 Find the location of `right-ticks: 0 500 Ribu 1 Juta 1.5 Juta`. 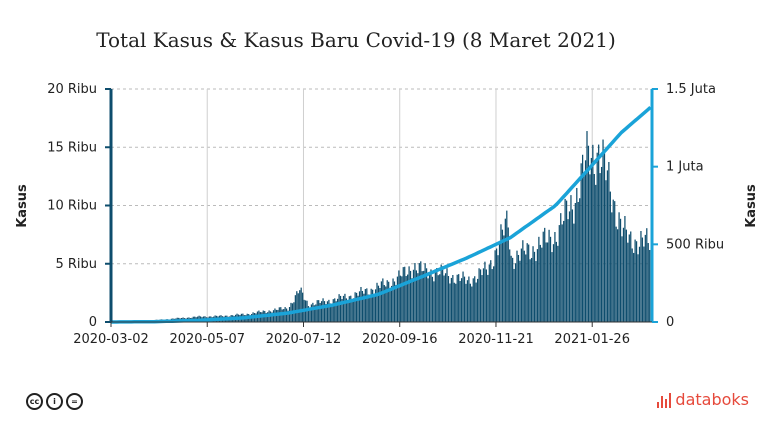

right-ticks: 0 500 Ribu 1 Juta 1.5 Juta is located at coordinates (688, 206).